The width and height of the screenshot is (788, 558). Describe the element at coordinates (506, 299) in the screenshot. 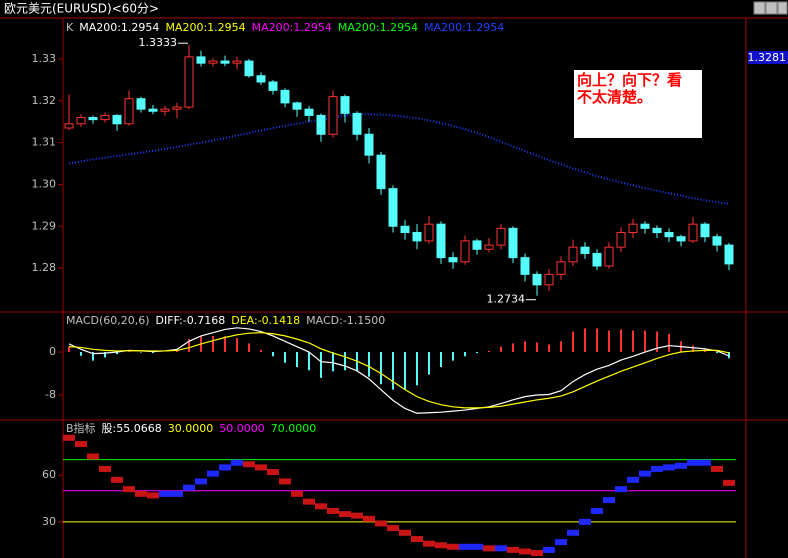

I see `min-label: 1.2734` at that location.